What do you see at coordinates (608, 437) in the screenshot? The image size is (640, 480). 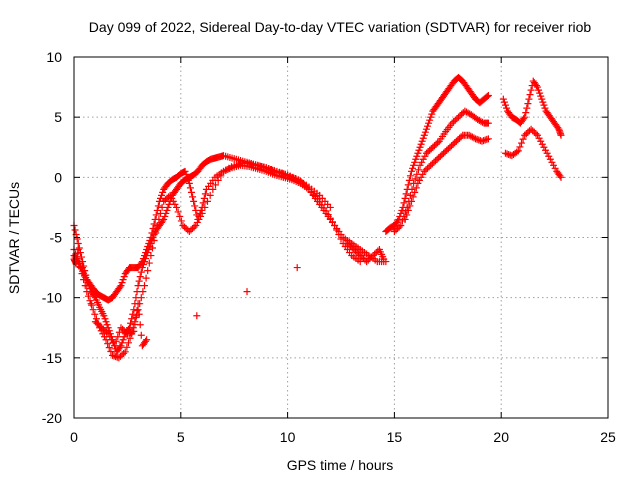 I see `x-tick-label: 25` at bounding box center [608, 437].